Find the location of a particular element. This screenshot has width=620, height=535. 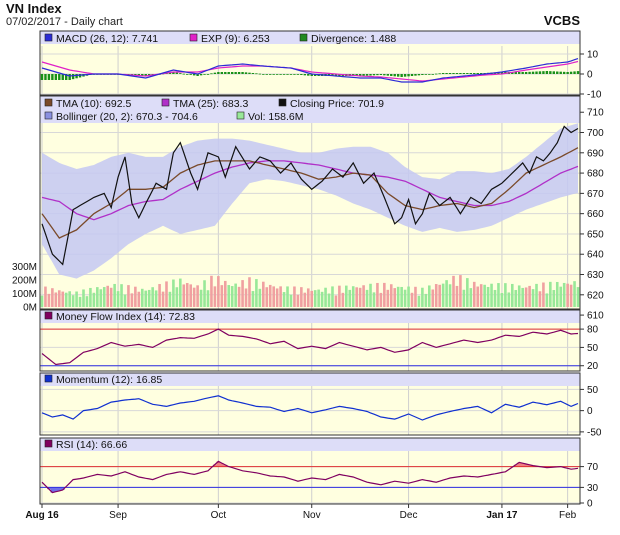

tma10-line is located at coordinates (310, 193).